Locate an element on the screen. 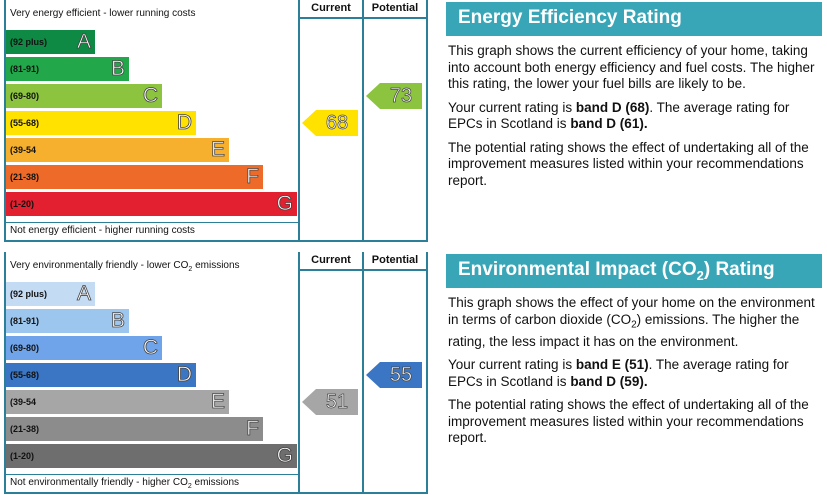 The height and width of the screenshot is (495, 827). potential-rating-value: 55 is located at coordinates (401, 375).